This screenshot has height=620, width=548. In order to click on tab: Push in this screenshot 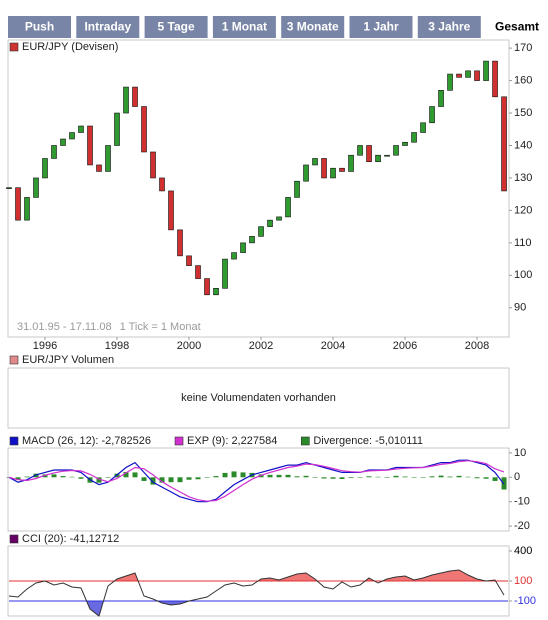, I will do `click(39, 27)`.